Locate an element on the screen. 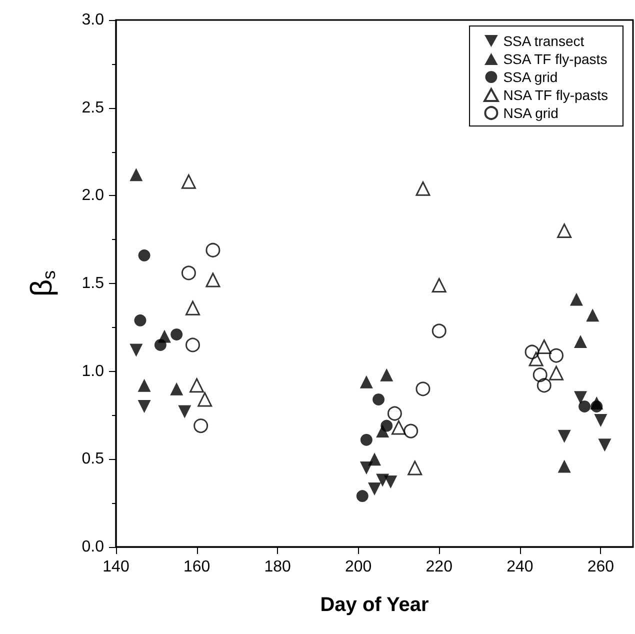  legend-label: SSA grid is located at coordinates (530, 77).